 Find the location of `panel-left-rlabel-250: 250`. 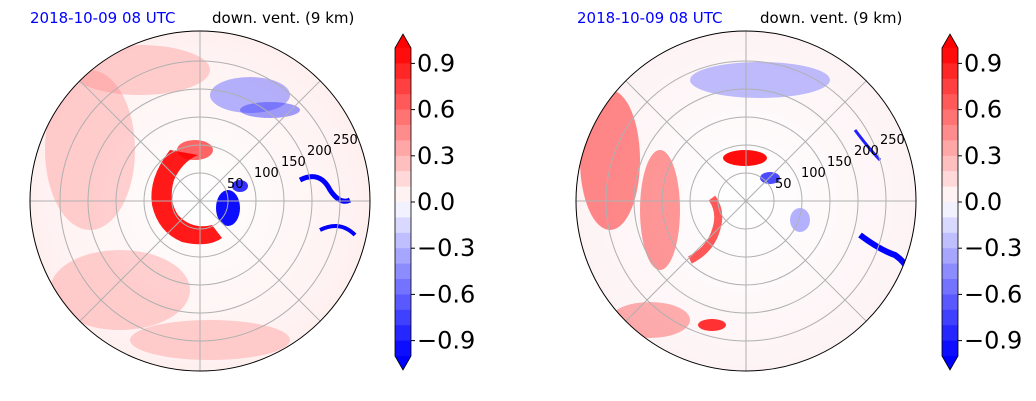

panel-left-rlabel-250: 250 is located at coordinates (345, 140).